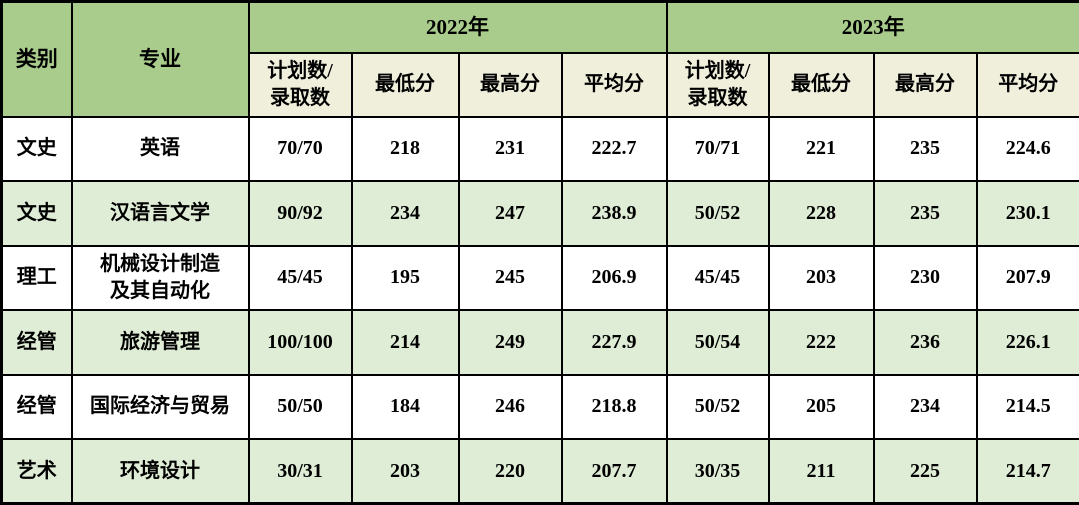 Image resolution: width=1079 pixels, height=505 pixels. Describe the element at coordinates (925, 277) in the screenshot. I see `value-cell-2023-max: 230` at that location.